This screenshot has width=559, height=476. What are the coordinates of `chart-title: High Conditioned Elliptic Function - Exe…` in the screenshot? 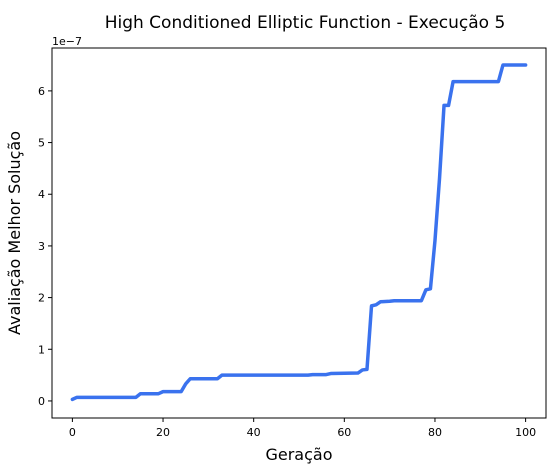 It's located at (305, 23).